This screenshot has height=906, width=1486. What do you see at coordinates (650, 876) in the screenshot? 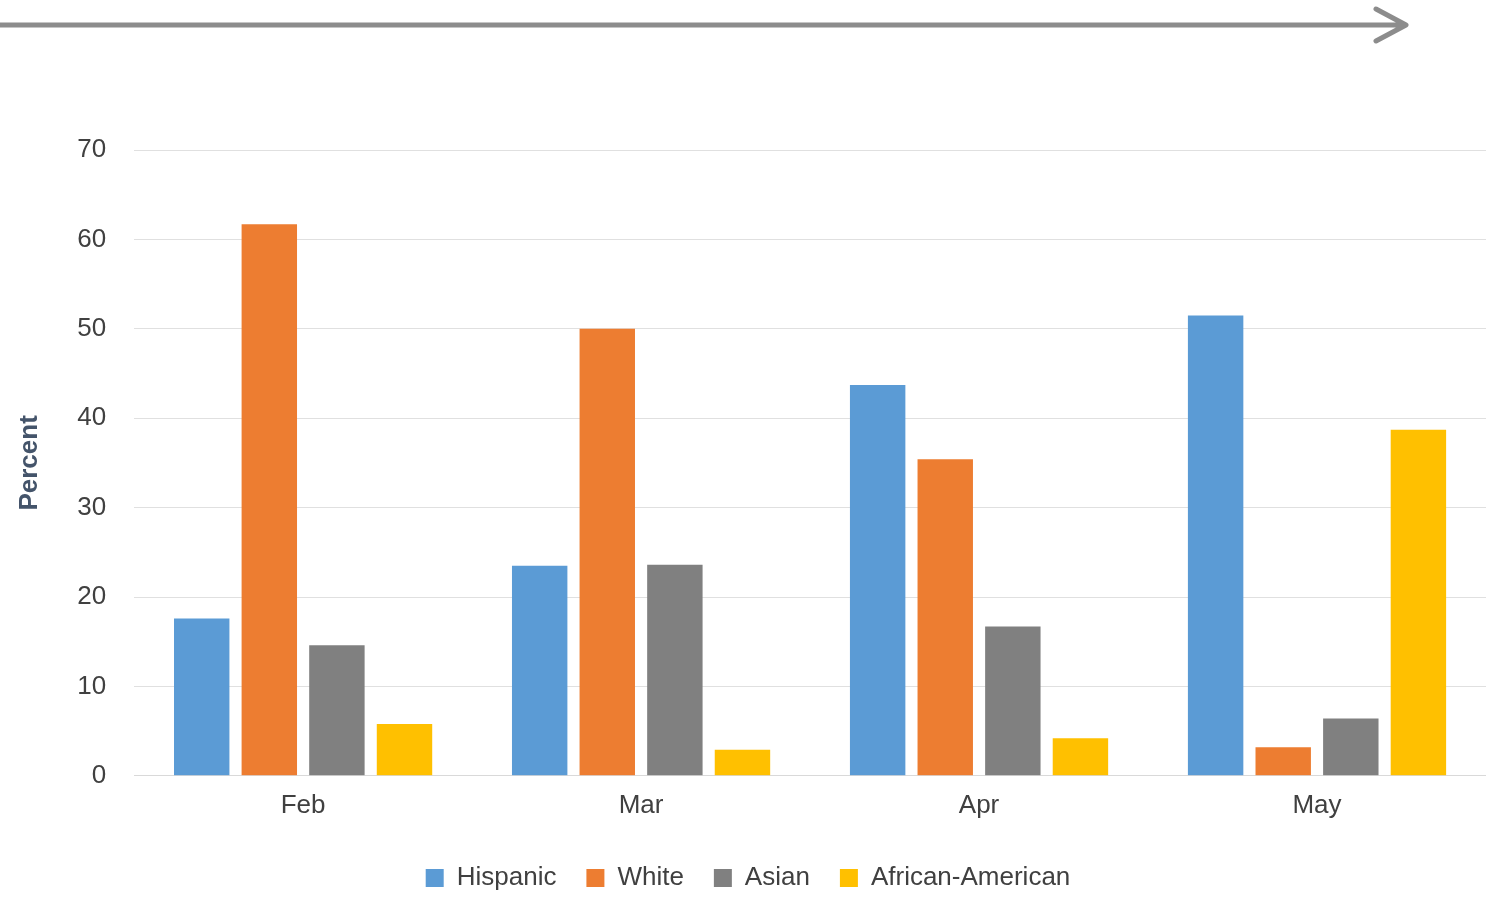
I see `legend-label: White` at bounding box center [650, 876].